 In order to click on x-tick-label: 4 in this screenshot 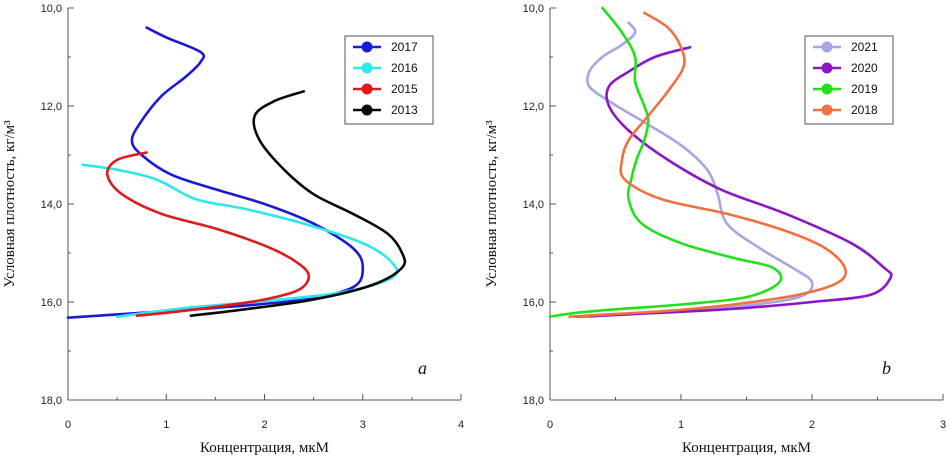, I will do `click(461, 425)`.